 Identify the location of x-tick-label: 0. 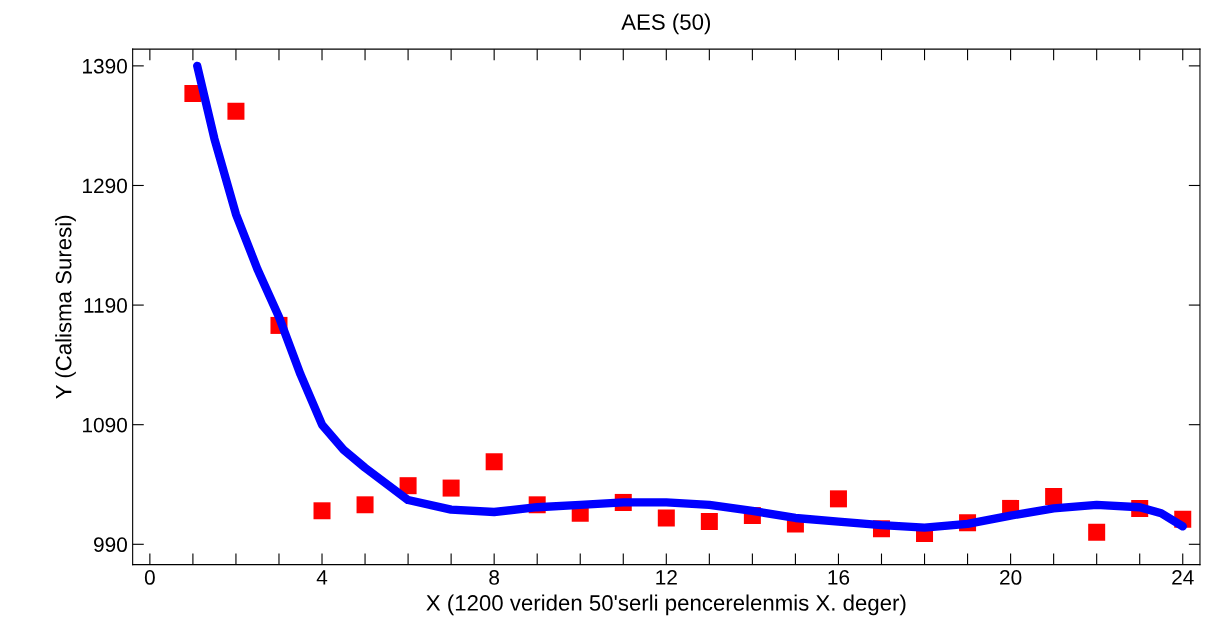
(149, 577).